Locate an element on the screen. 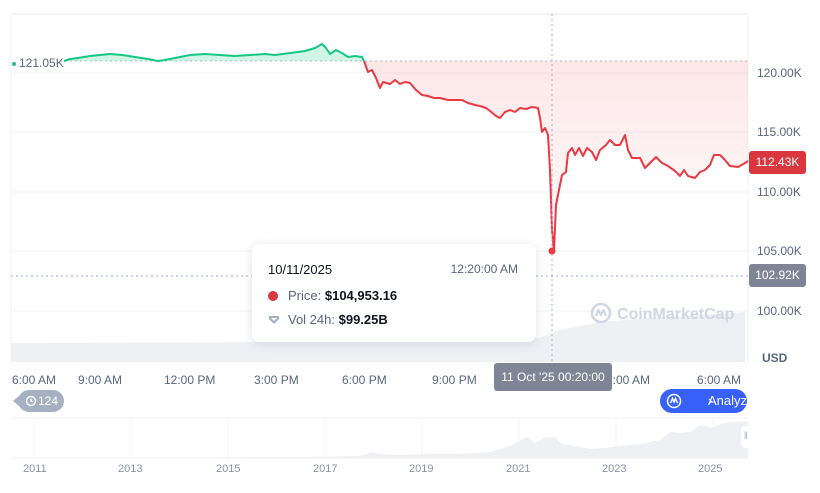 The image size is (820, 493). navigator-drag-handle: ‖ is located at coordinates (746, 437).